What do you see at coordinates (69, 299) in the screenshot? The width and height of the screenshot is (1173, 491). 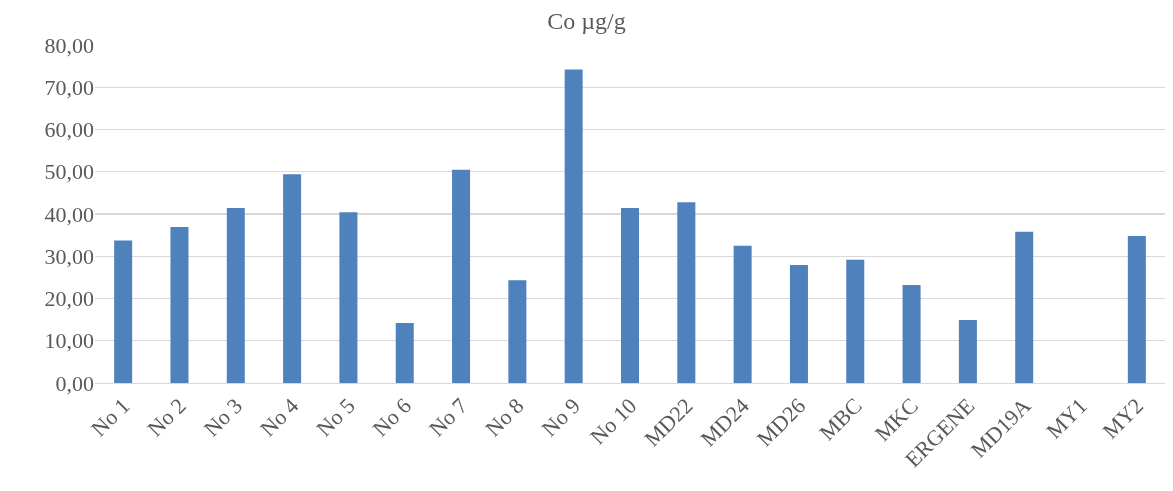 I see `y-tick-label: 20,00` at bounding box center [69, 299].